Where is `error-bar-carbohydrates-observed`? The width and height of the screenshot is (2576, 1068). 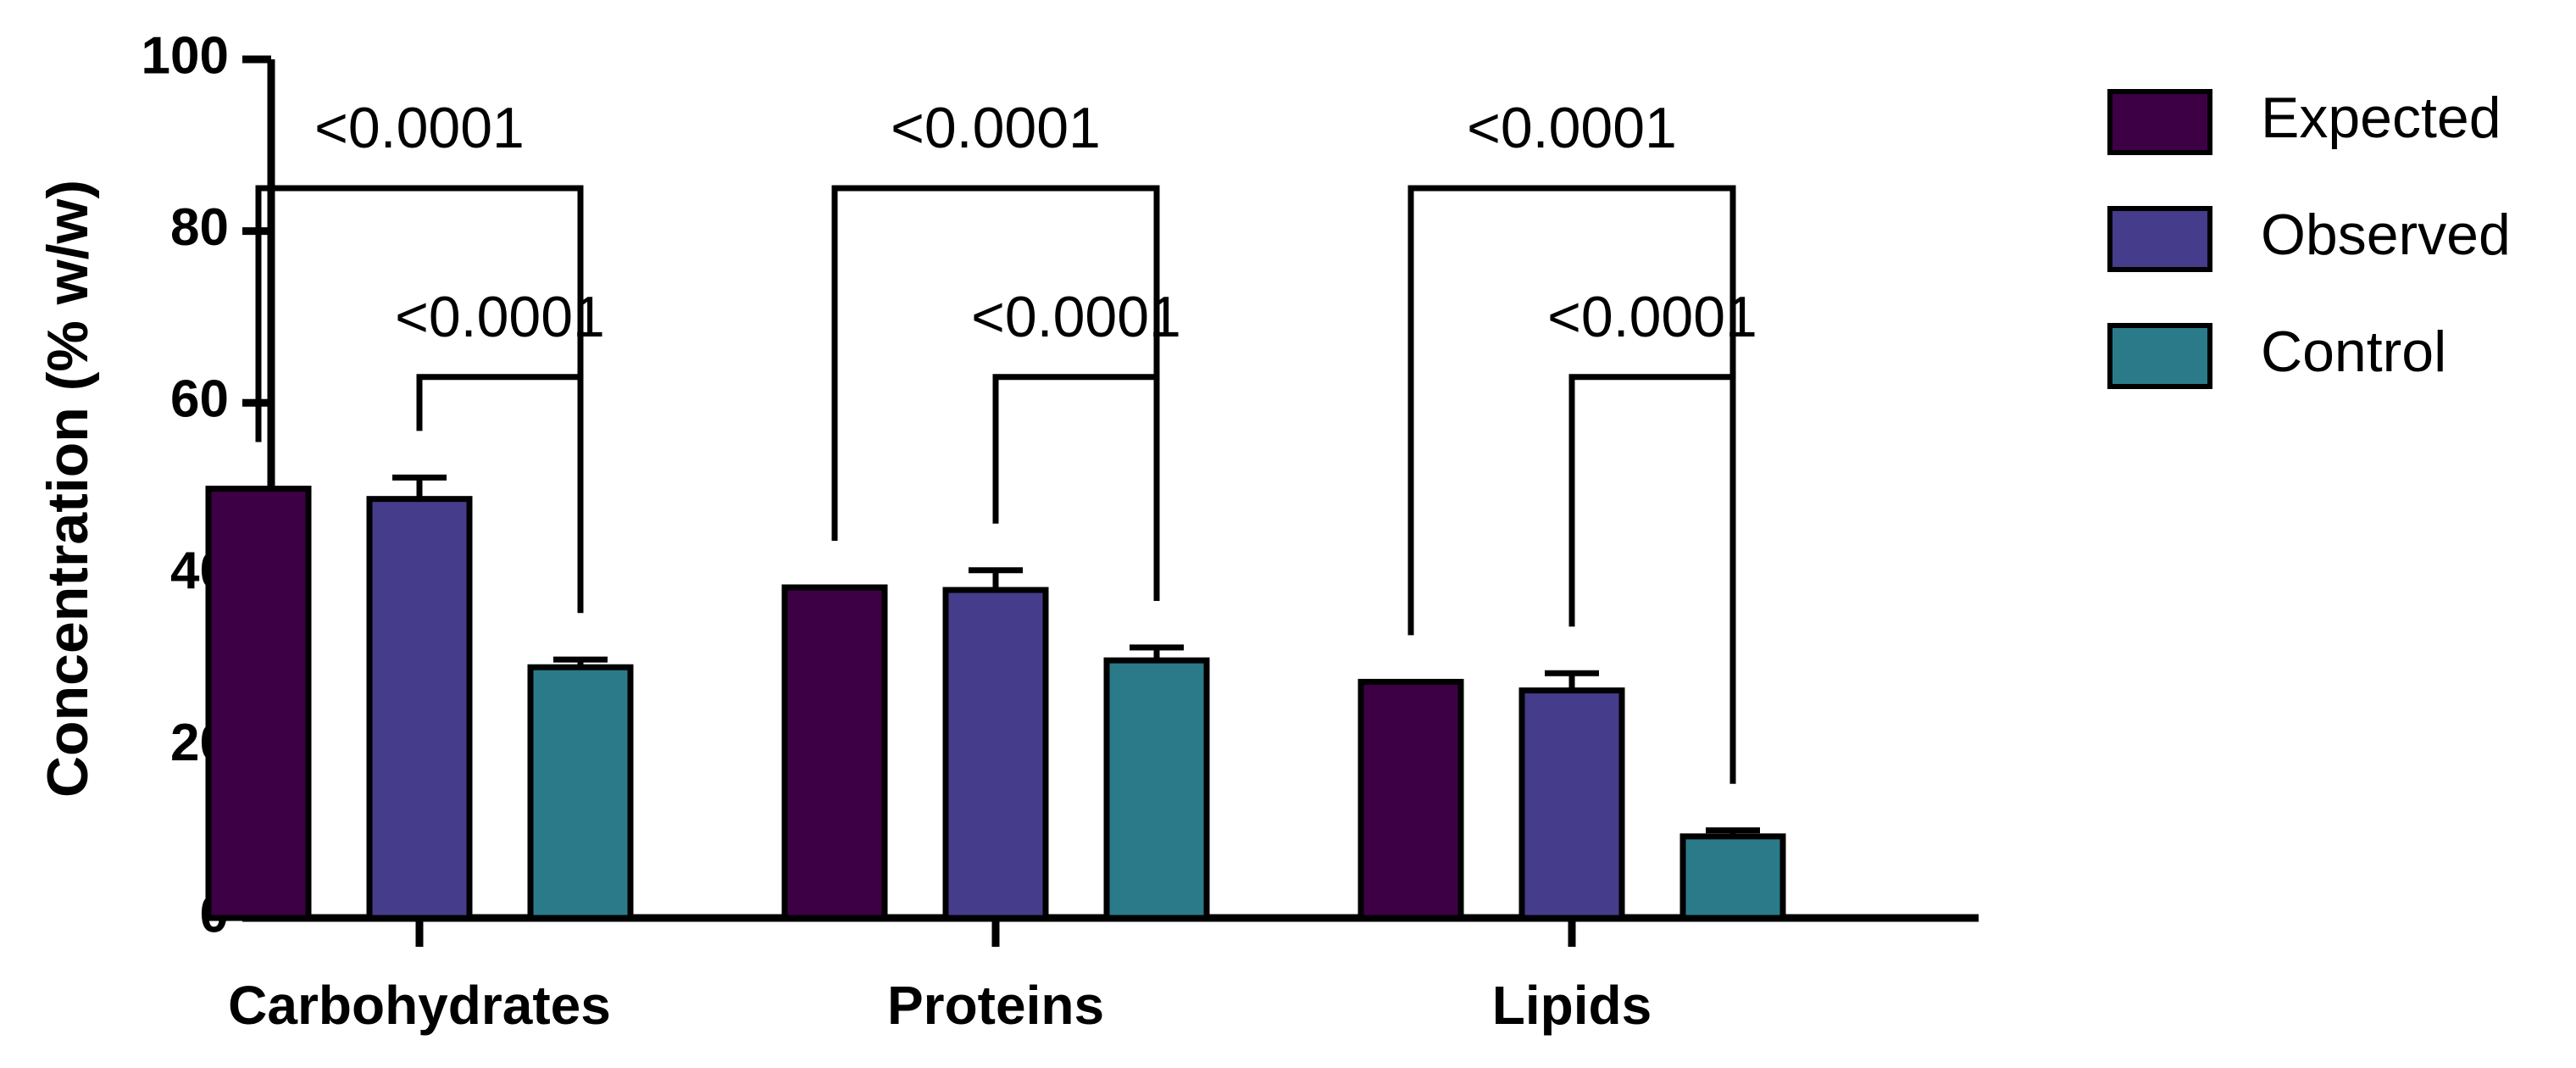
error-bar-carbohydrates-observed is located at coordinates (419, 486).